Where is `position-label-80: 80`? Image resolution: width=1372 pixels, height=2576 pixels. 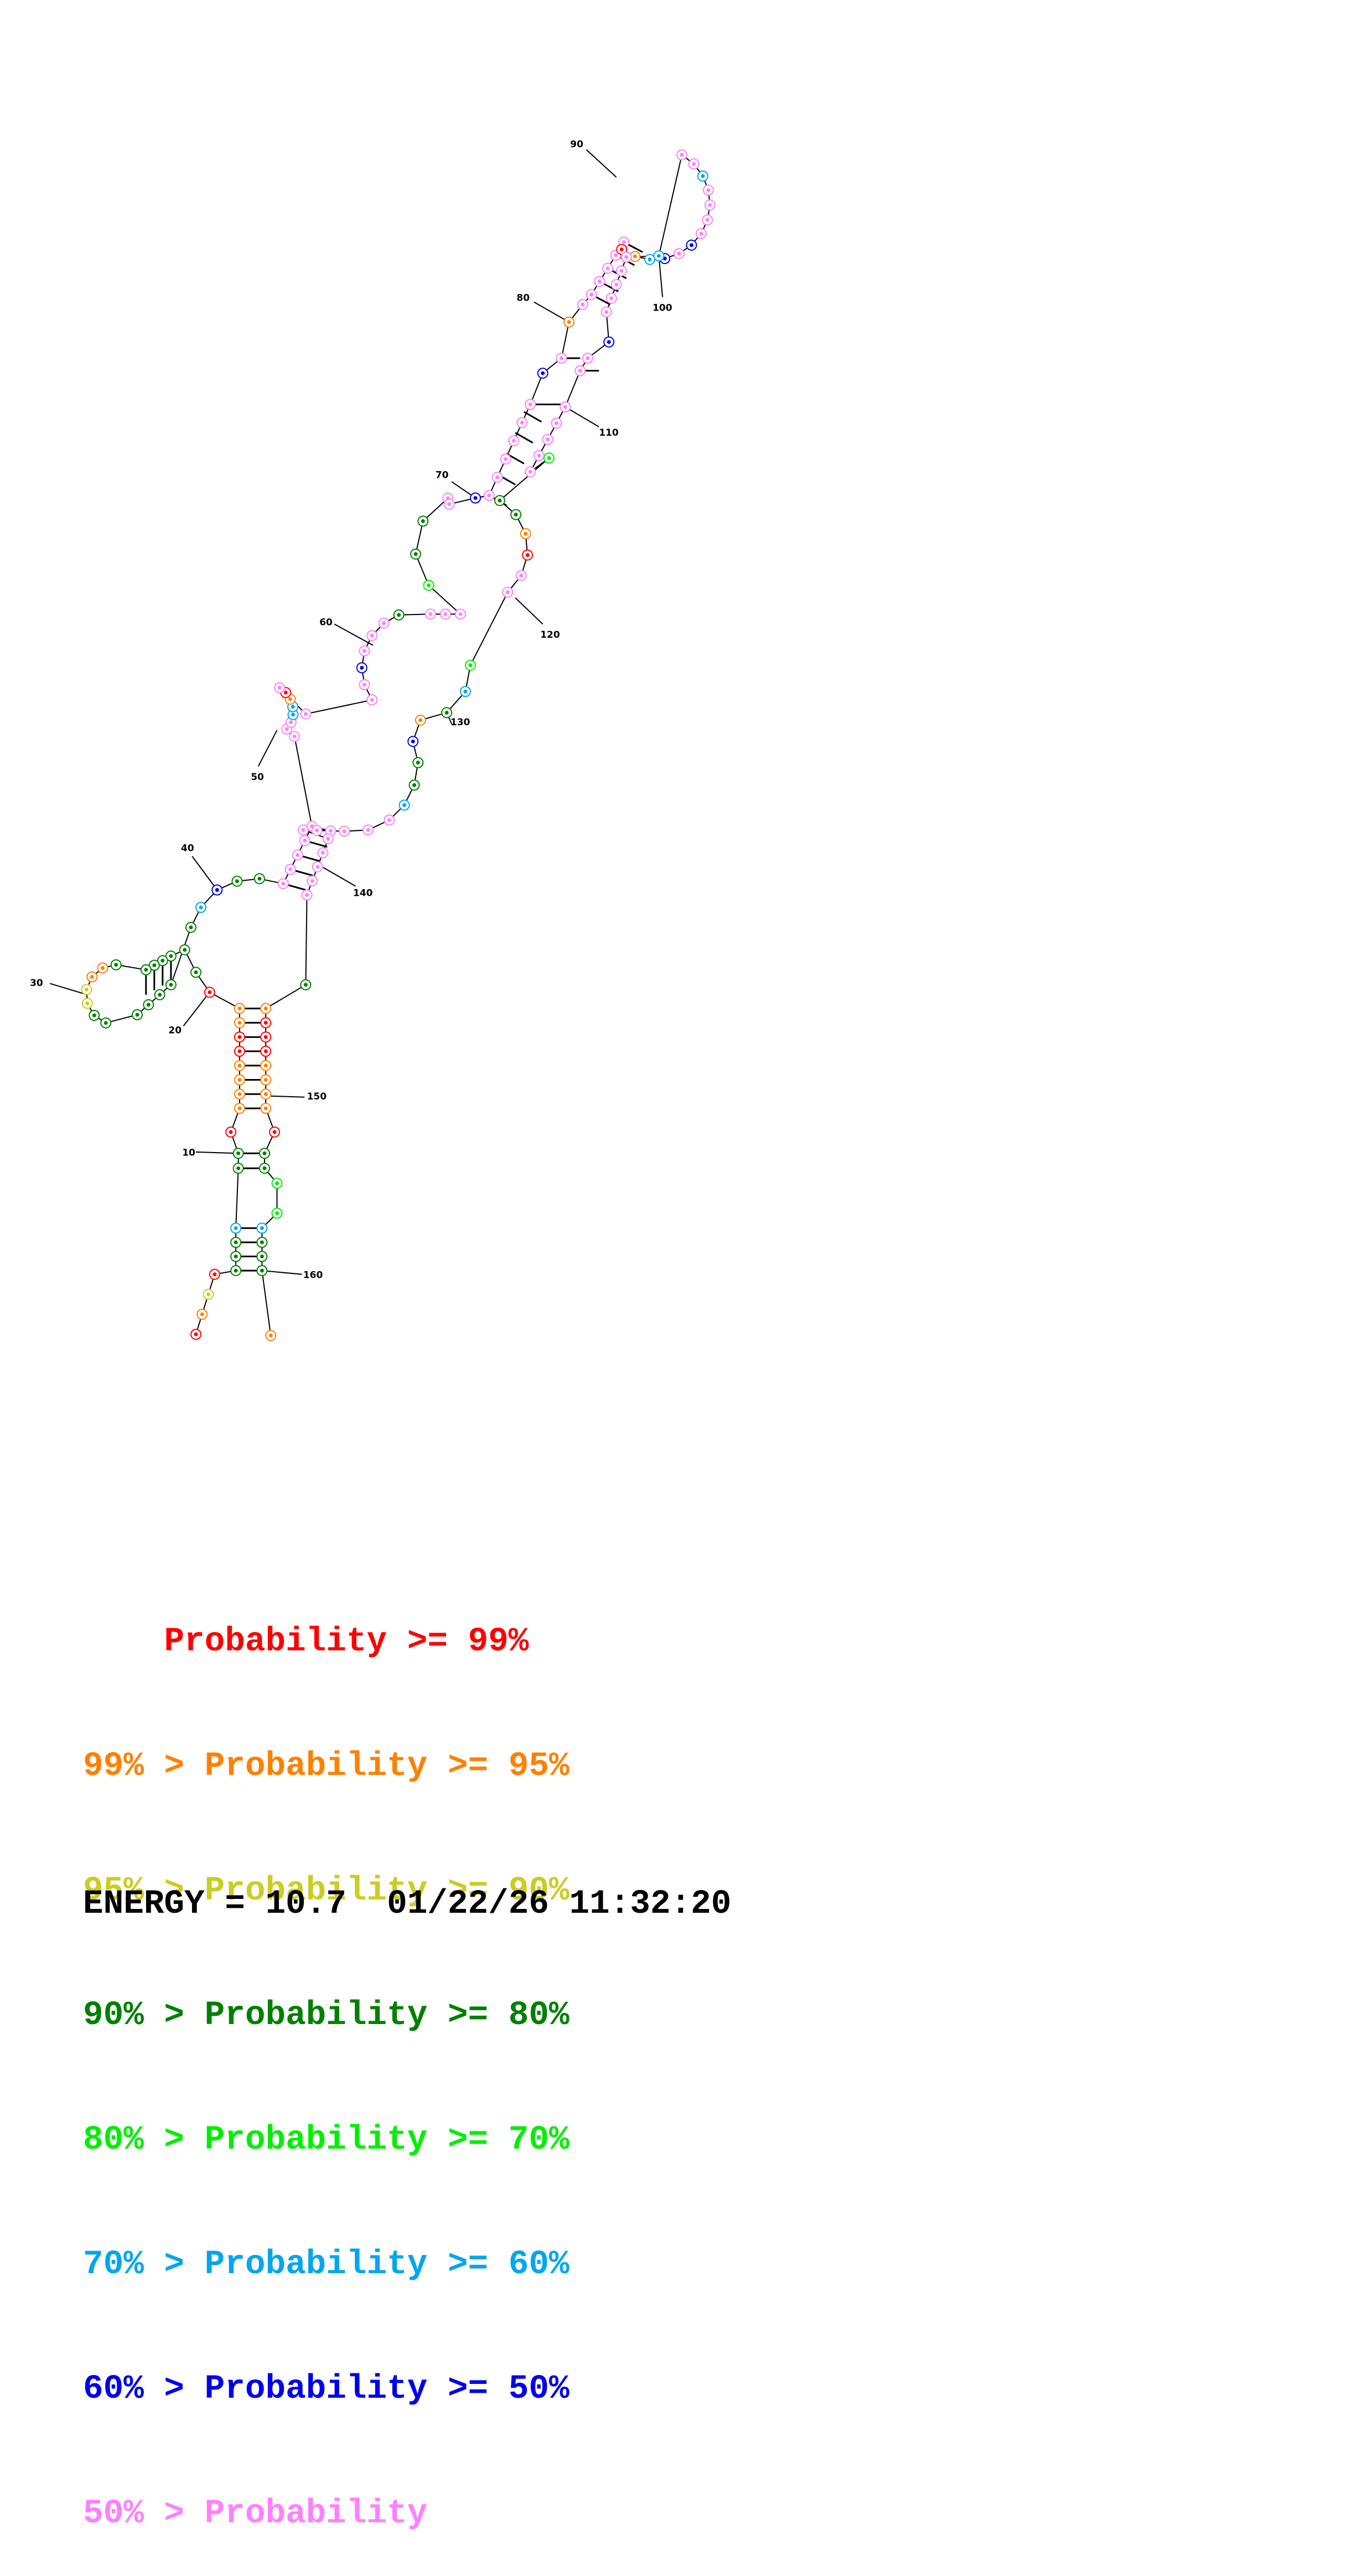
position-label-80: 80 is located at coordinates (523, 297).